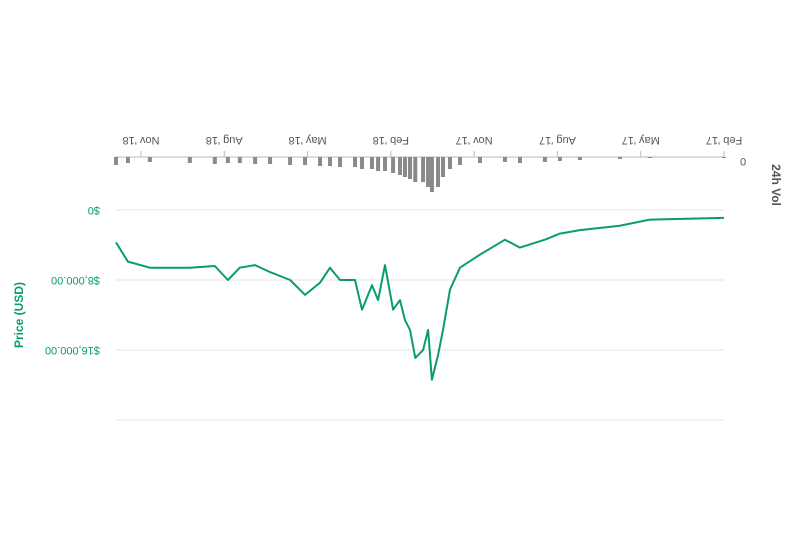 Image resolution: width=800 pixels, height=550 pixels. Describe the element at coordinates (19, 315) in the screenshot. I see `y-axis-title: Price (USD)` at that location.